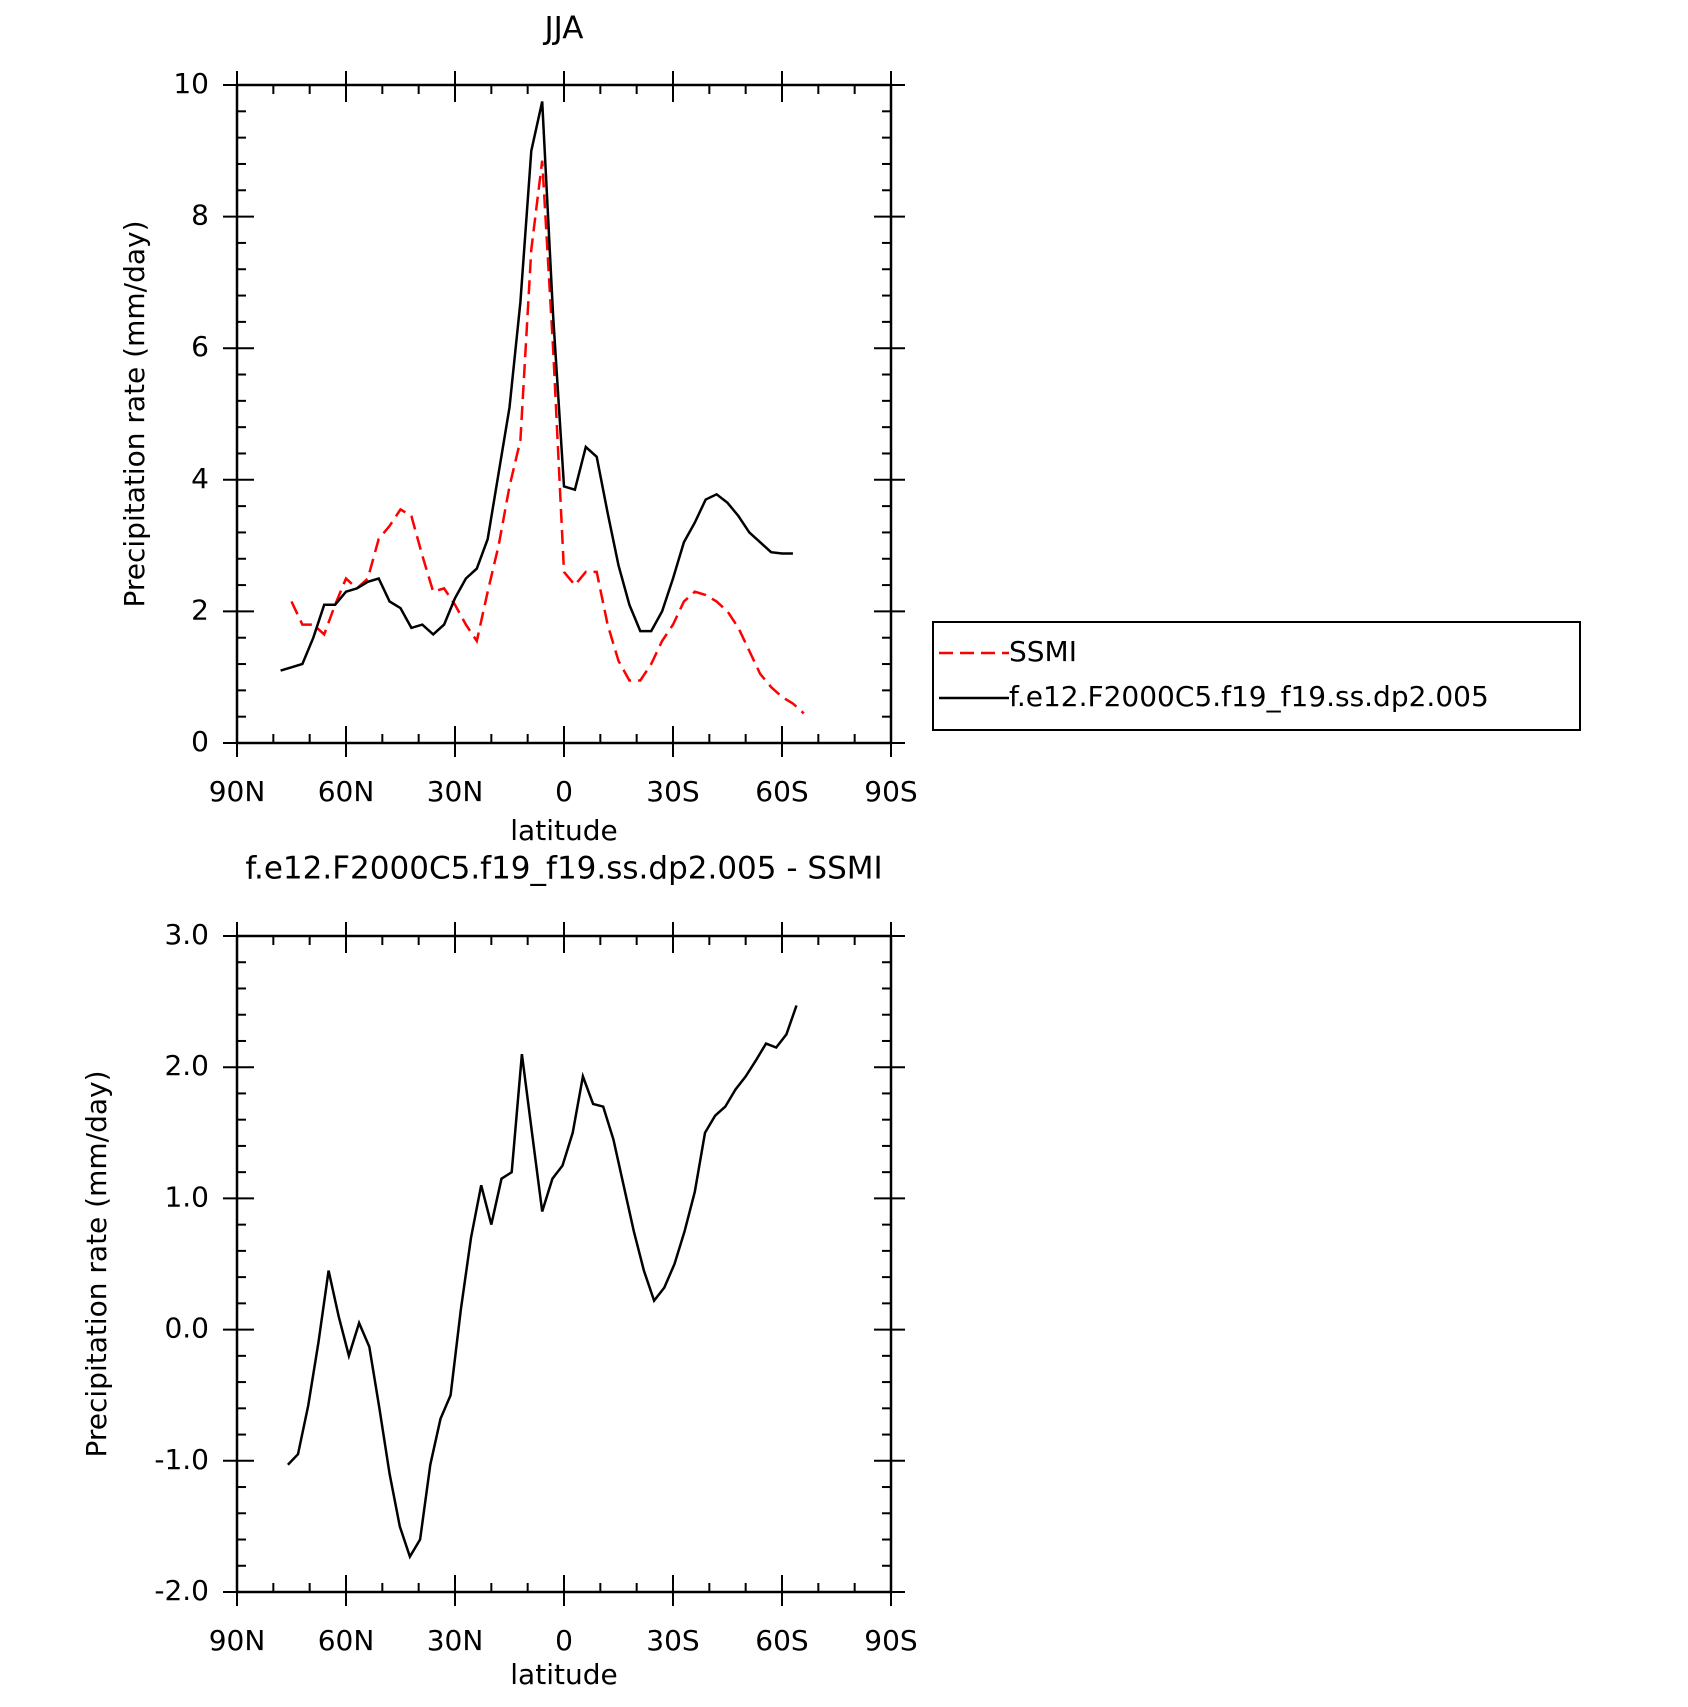  I want to click on y-tick-label: 8, so click(200, 215).